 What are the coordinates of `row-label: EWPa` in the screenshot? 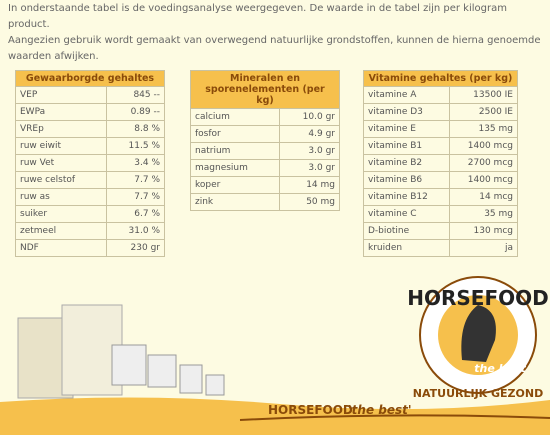 It's located at (61, 112).